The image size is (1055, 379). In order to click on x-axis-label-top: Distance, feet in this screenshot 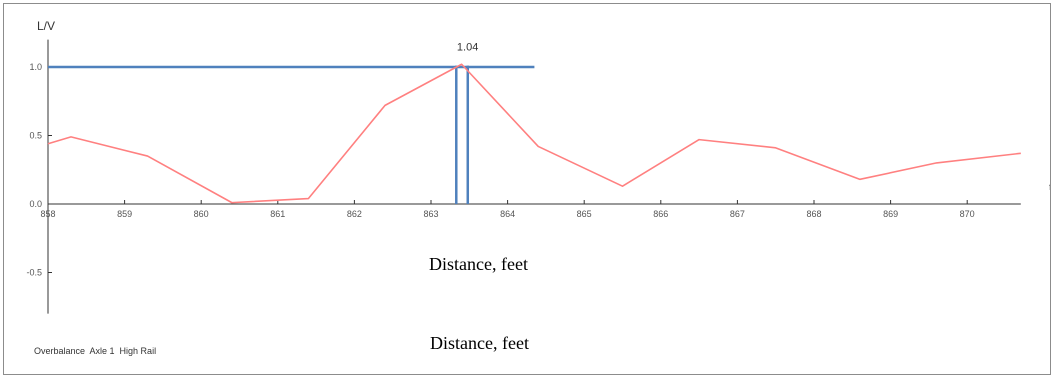, I will do `click(478, 264)`.